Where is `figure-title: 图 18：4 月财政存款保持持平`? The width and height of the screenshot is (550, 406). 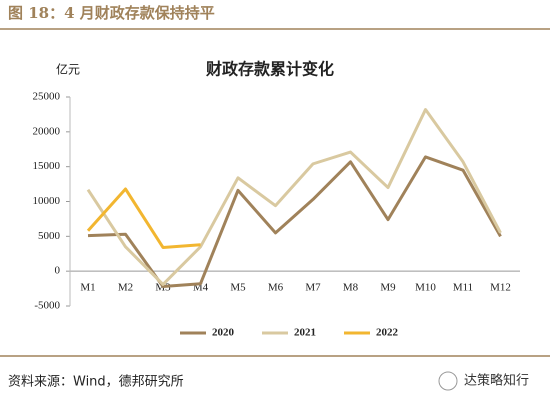 figure-title: 图 18：4 月财政存款保持持平 is located at coordinates (111, 13).